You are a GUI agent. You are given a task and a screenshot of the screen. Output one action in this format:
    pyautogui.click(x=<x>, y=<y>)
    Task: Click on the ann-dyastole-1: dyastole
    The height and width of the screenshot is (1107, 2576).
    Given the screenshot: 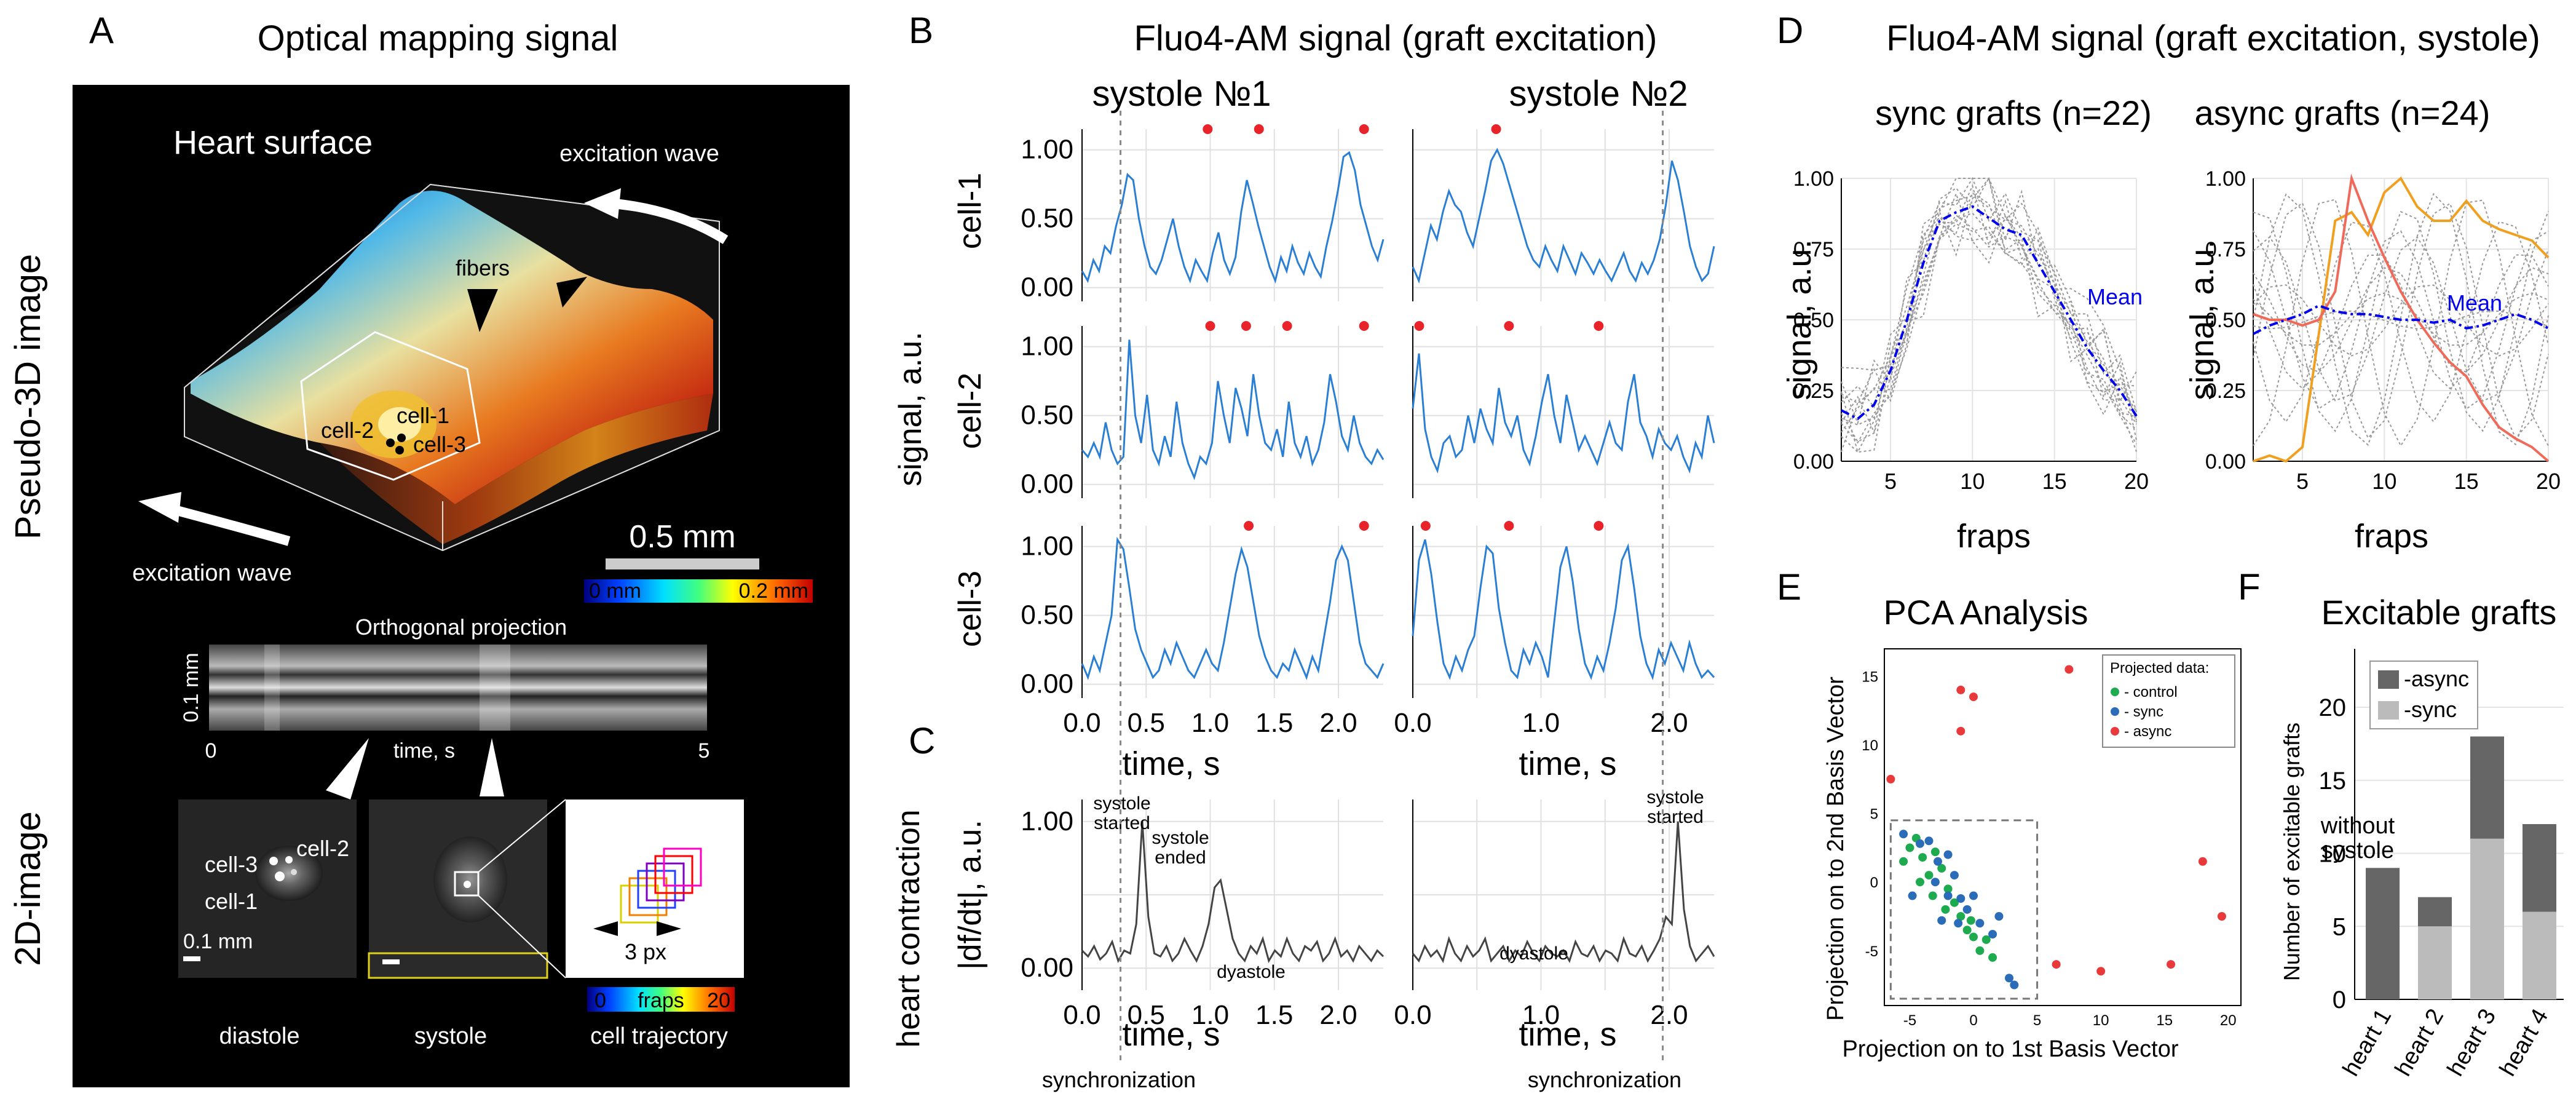 What is the action you would take?
    pyautogui.click(x=1251, y=972)
    